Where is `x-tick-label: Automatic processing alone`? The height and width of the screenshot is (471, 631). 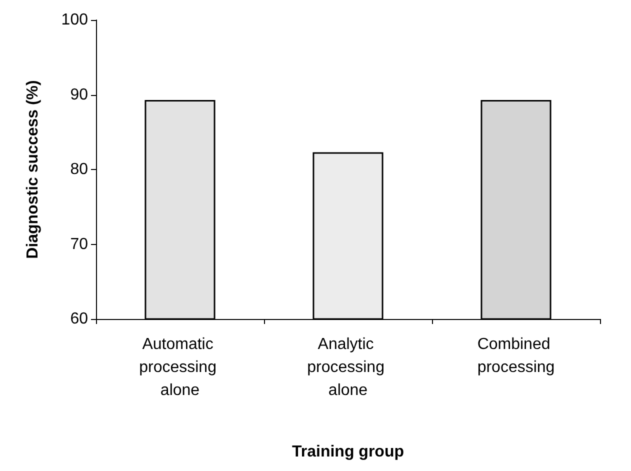
x-tick-label: Automatic processing alone is located at coordinates (180, 367).